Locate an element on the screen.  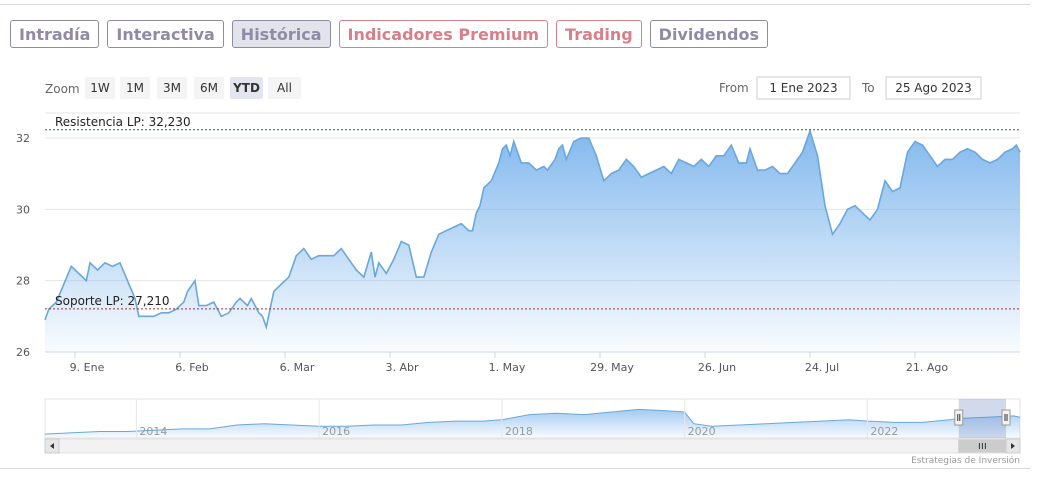
svg-text: All is located at coordinates (284, 88).